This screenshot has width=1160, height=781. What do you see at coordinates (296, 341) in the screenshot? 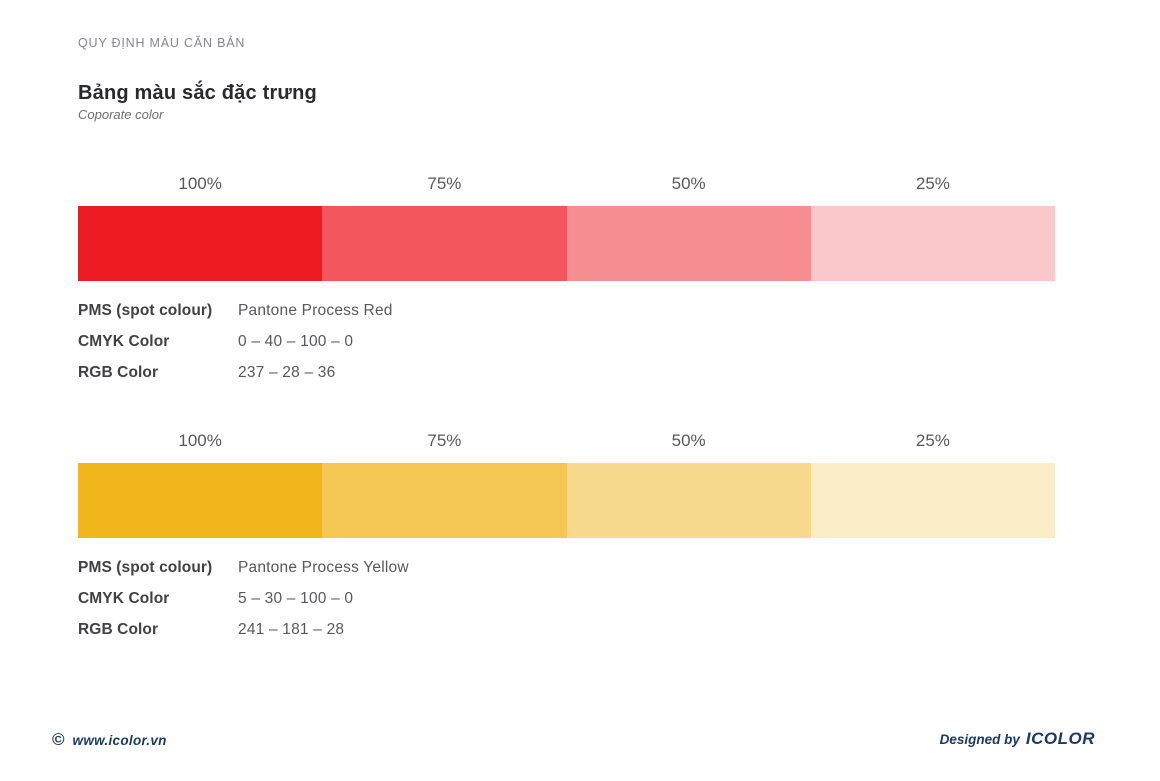
I see `spec-value: 0 – 40 – 100 – 0` at bounding box center [296, 341].